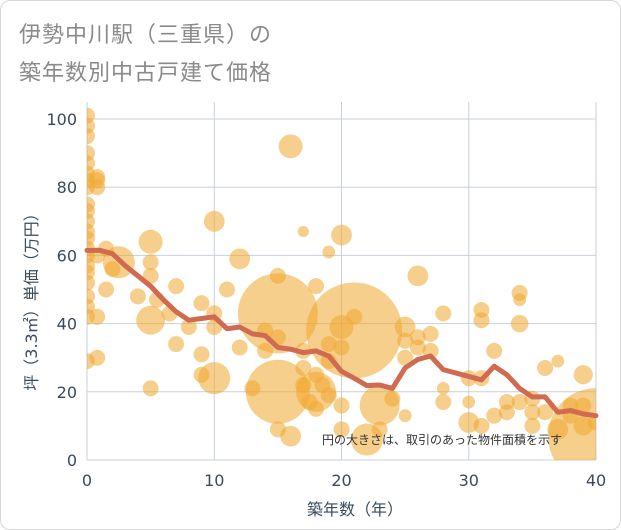 This screenshot has height=530, width=621. Describe the element at coordinates (72, 460) in the screenshot. I see `y-tick-label: 0` at that location.